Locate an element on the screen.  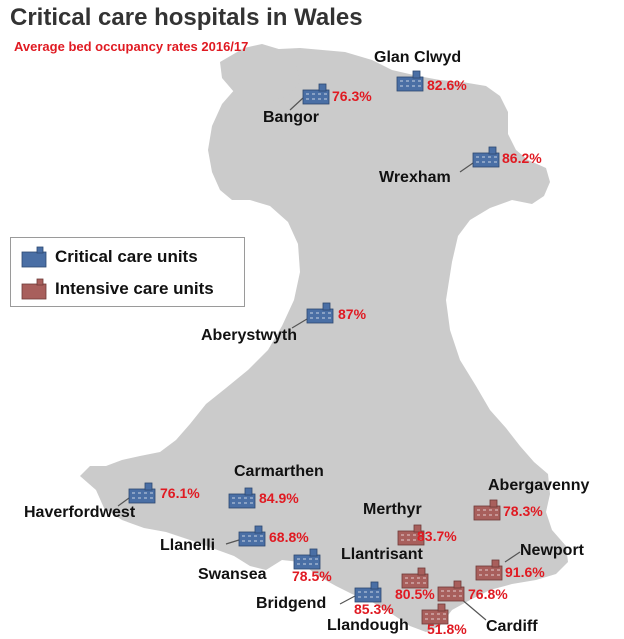
hospital-name-swansea: Swansea is located at coordinates (232, 574).